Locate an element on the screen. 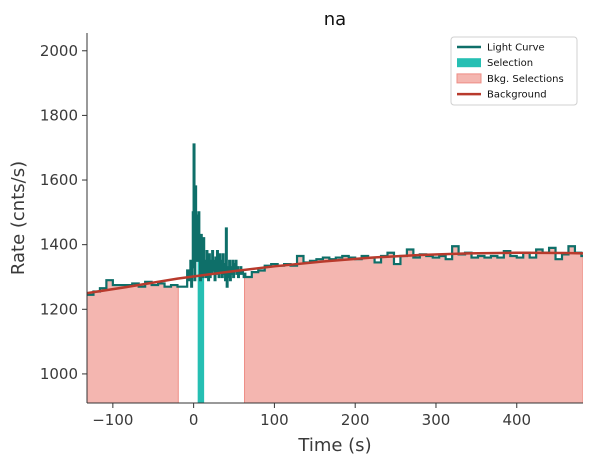 This screenshot has width=592, height=465. x-tick-label: −100 is located at coordinates (112, 420).